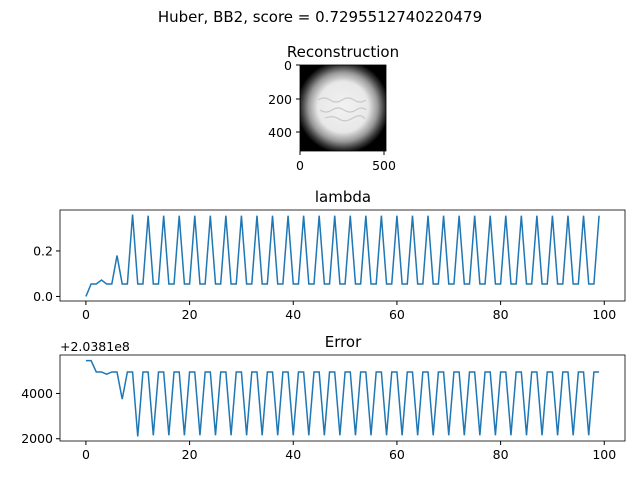  Describe the element at coordinates (343, 197) in the screenshot. I see `lambda-title: lambda` at that location.